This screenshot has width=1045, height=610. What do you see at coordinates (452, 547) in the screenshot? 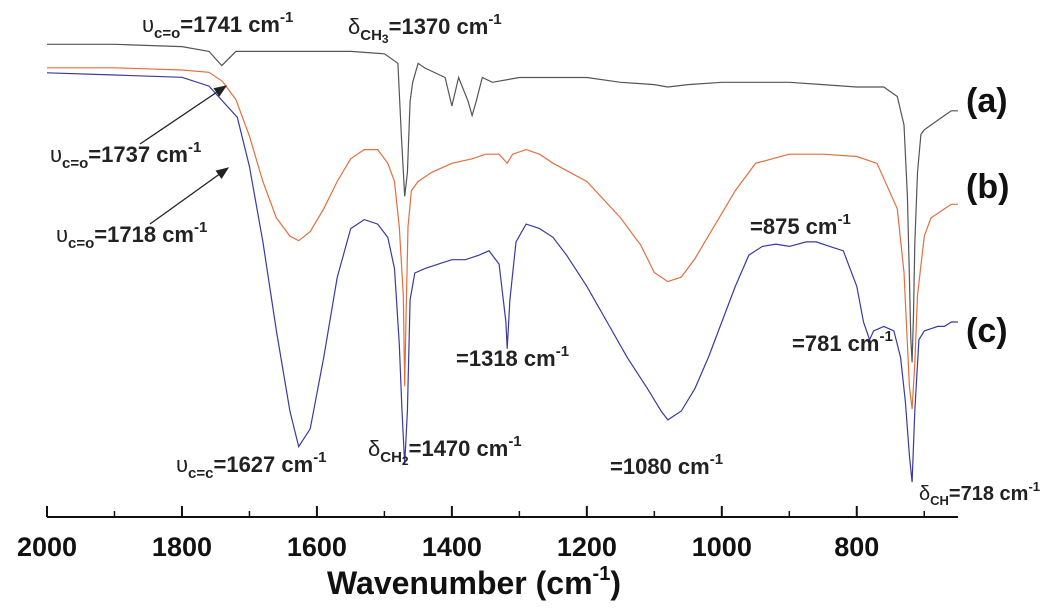
I see `x-tick-label-1400: 1400` at bounding box center [452, 547].